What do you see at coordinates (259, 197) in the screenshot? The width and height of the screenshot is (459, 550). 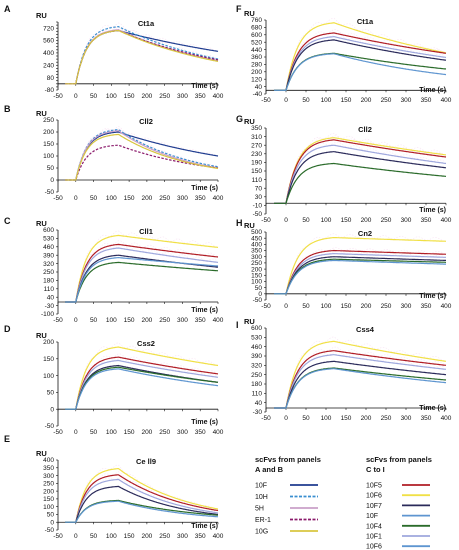 I see `y-tick-label: 30` at bounding box center [259, 197].